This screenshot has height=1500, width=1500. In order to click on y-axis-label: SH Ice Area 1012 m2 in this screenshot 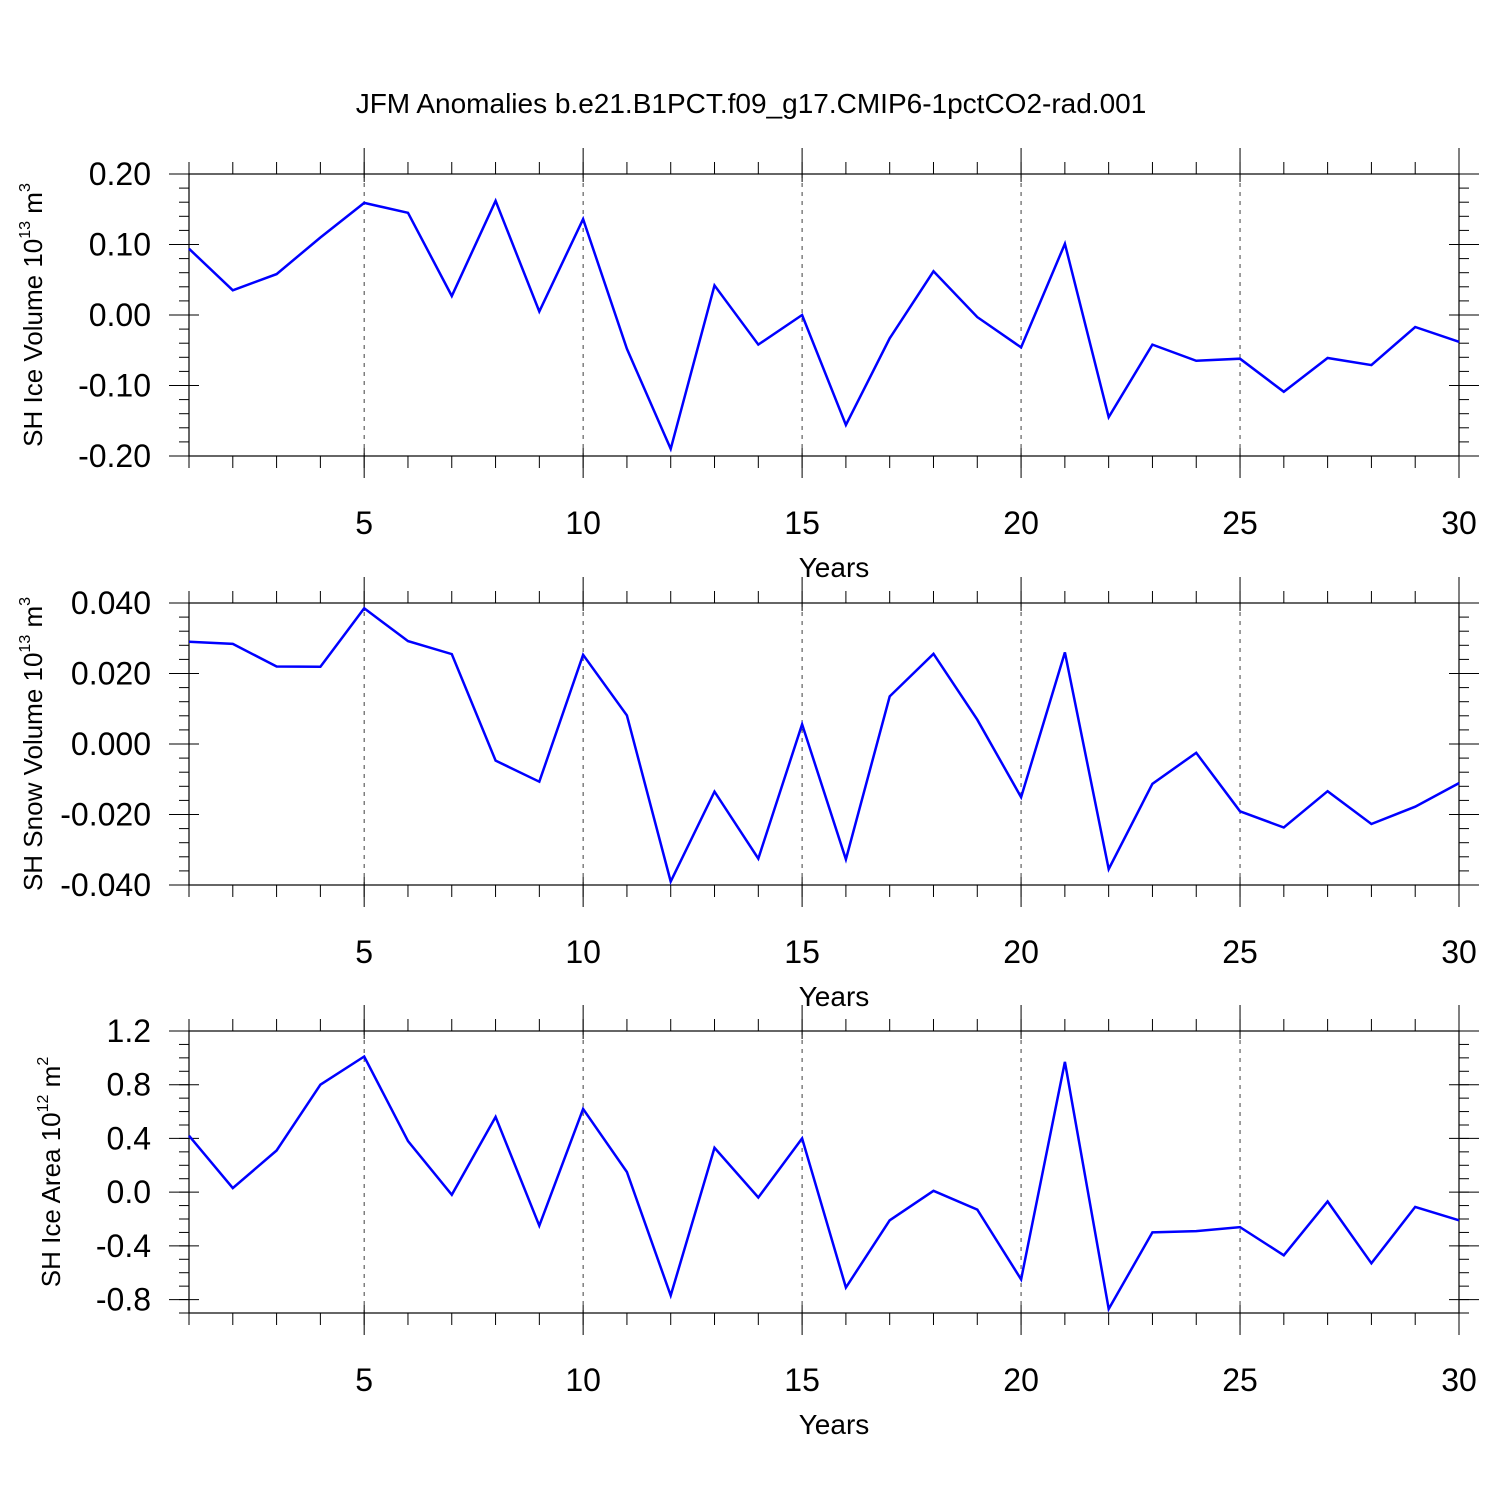, I will do `click(50, 1172)`.